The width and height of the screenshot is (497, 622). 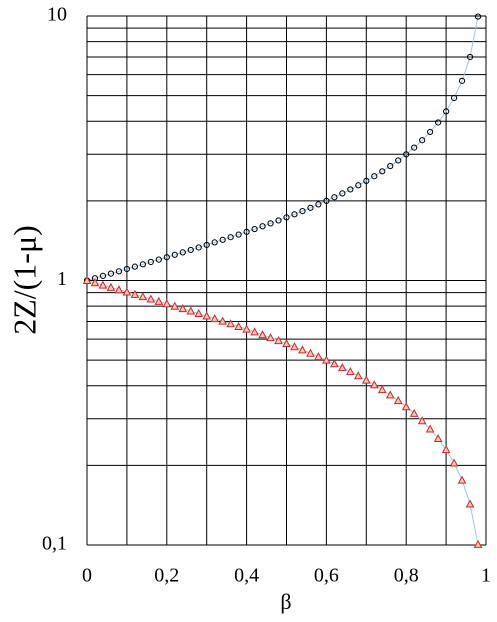 What do you see at coordinates (54, 544) in the screenshot?
I see `y-tick-label: 0,1` at bounding box center [54, 544].